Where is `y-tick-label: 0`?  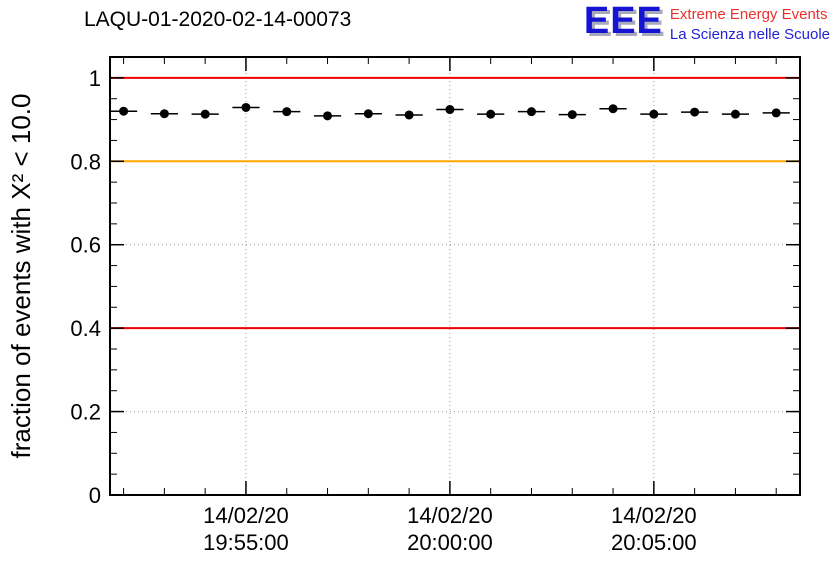 y-tick-label: 0 is located at coordinates (95, 495).